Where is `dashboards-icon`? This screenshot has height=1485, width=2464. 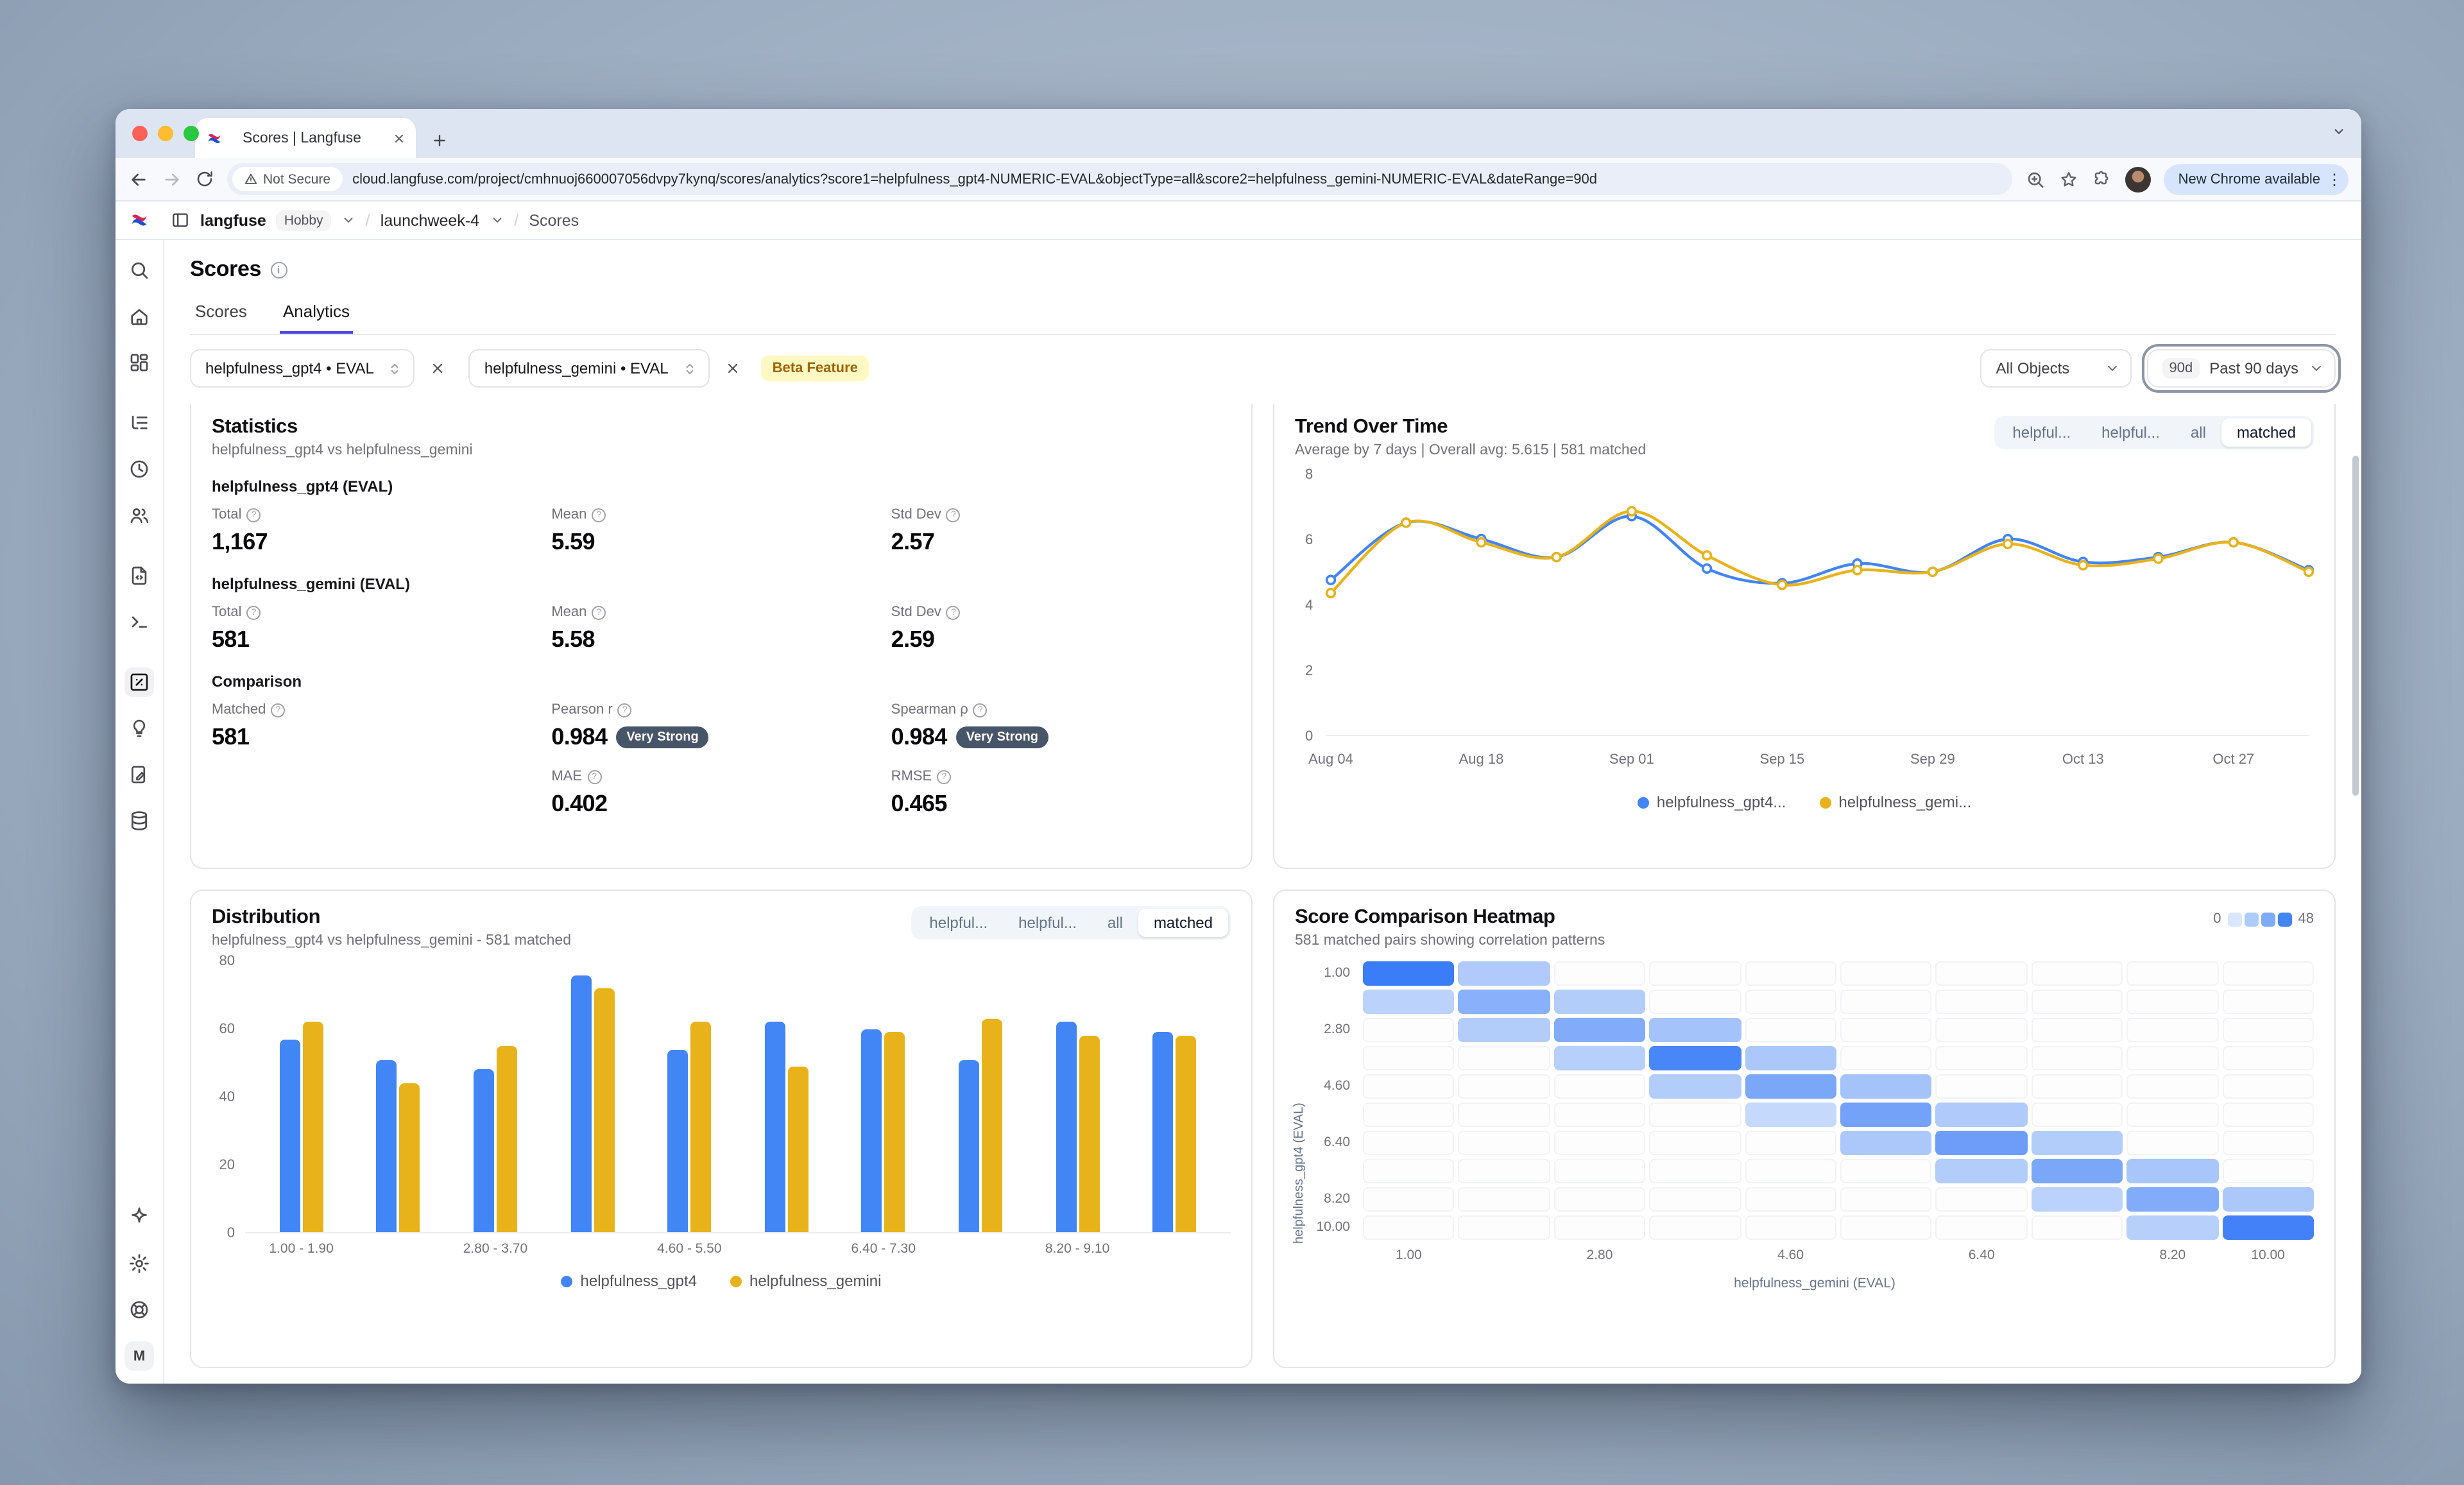
dashboards-icon is located at coordinates (139, 362).